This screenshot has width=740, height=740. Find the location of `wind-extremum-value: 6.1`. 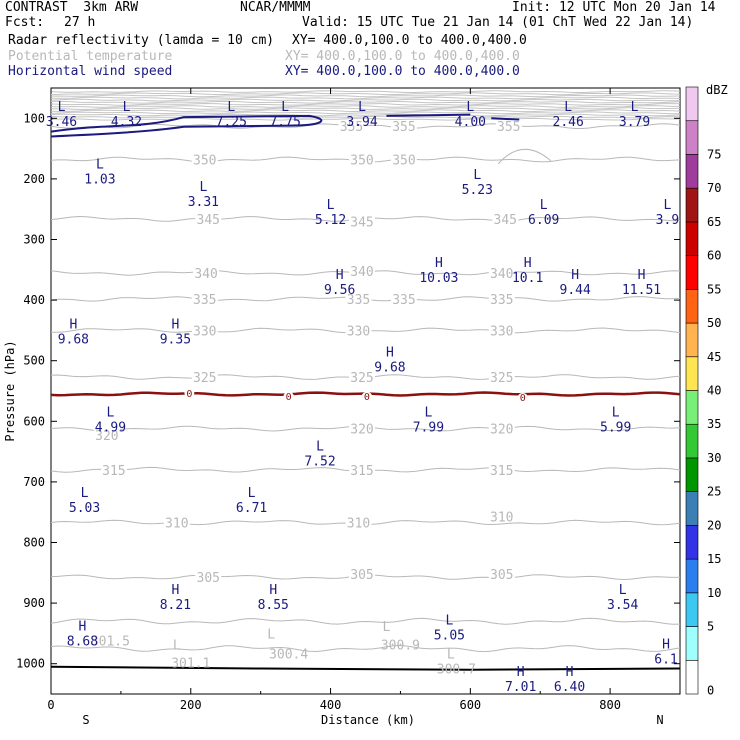

wind-extremum-value: 6.1 is located at coordinates (665, 660).